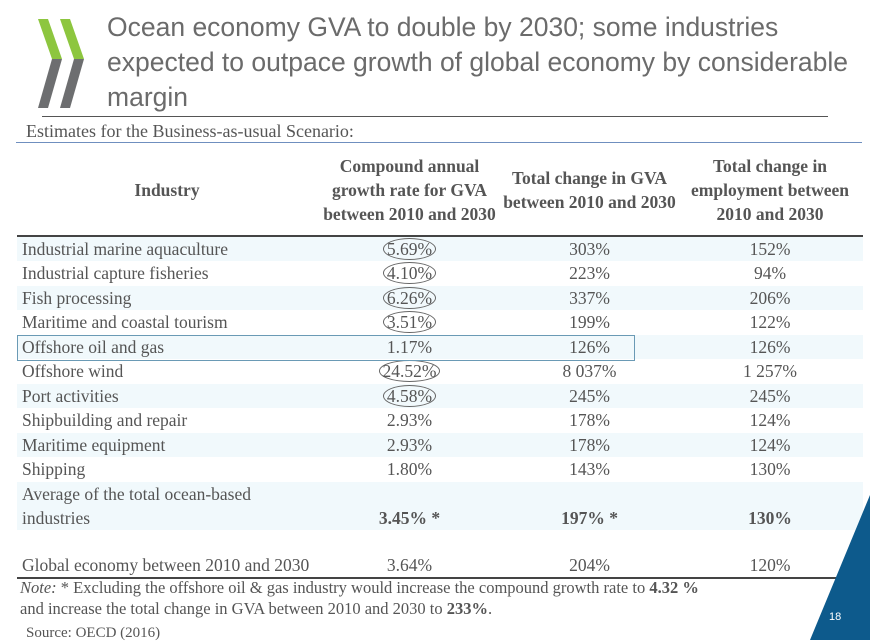 The width and height of the screenshot is (870, 642). What do you see at coordinates (435, 116) in the screenshot?
I see `title-divider` at bounding box center [435, 116].